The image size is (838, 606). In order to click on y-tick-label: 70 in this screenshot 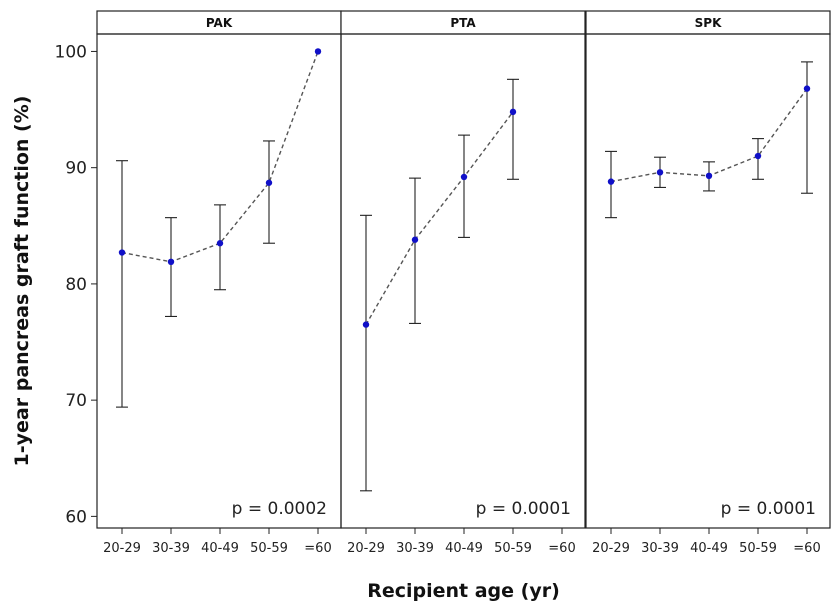, I will do `click(76, 401)`.